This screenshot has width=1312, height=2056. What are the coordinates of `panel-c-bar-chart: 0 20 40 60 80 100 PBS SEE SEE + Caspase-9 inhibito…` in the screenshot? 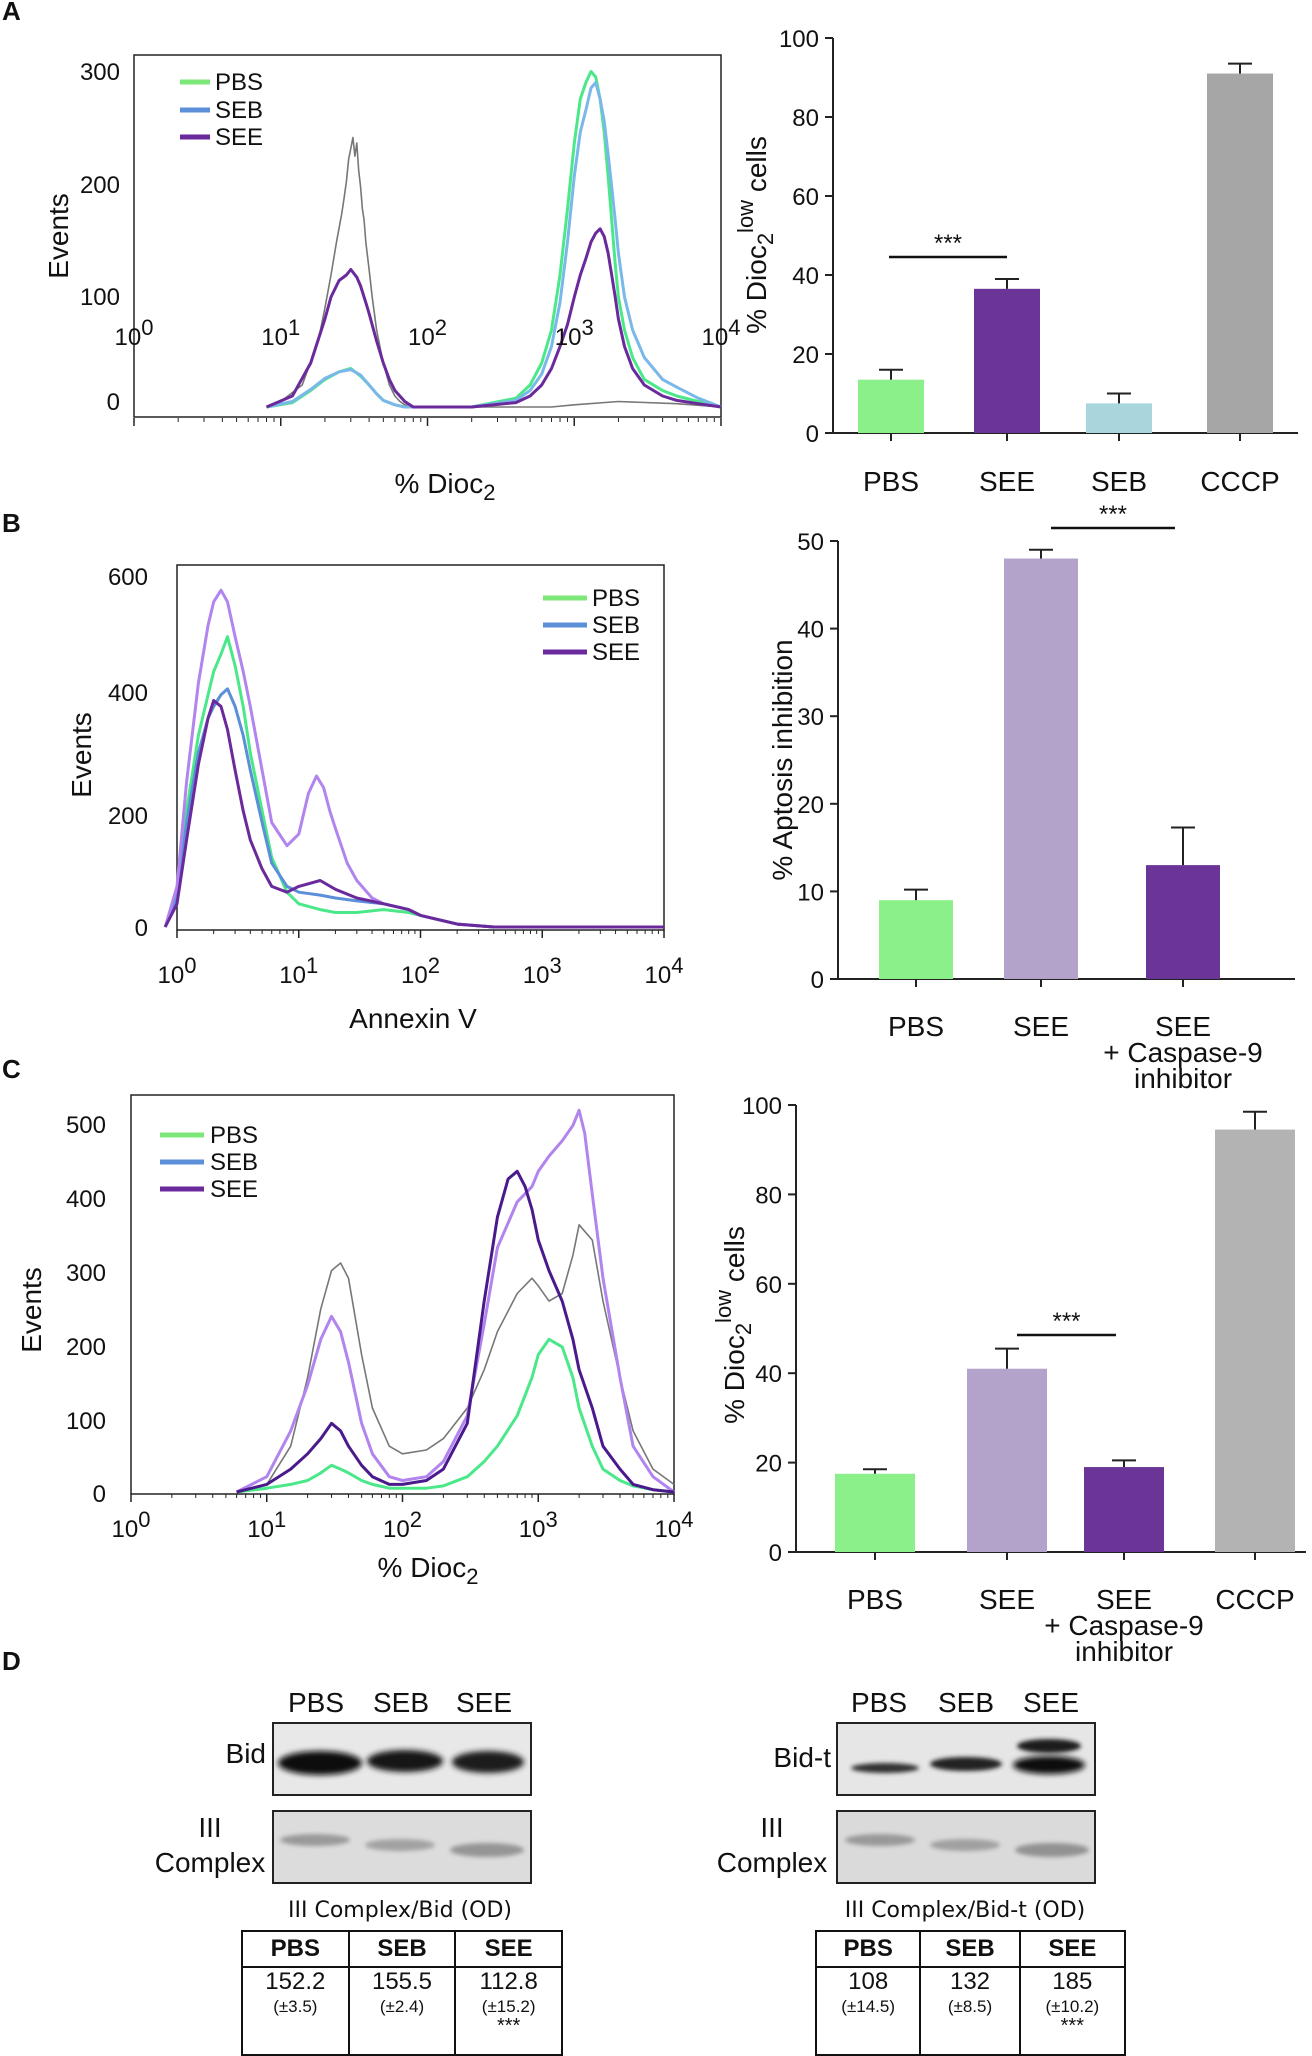 It's located at (1008, 1380).